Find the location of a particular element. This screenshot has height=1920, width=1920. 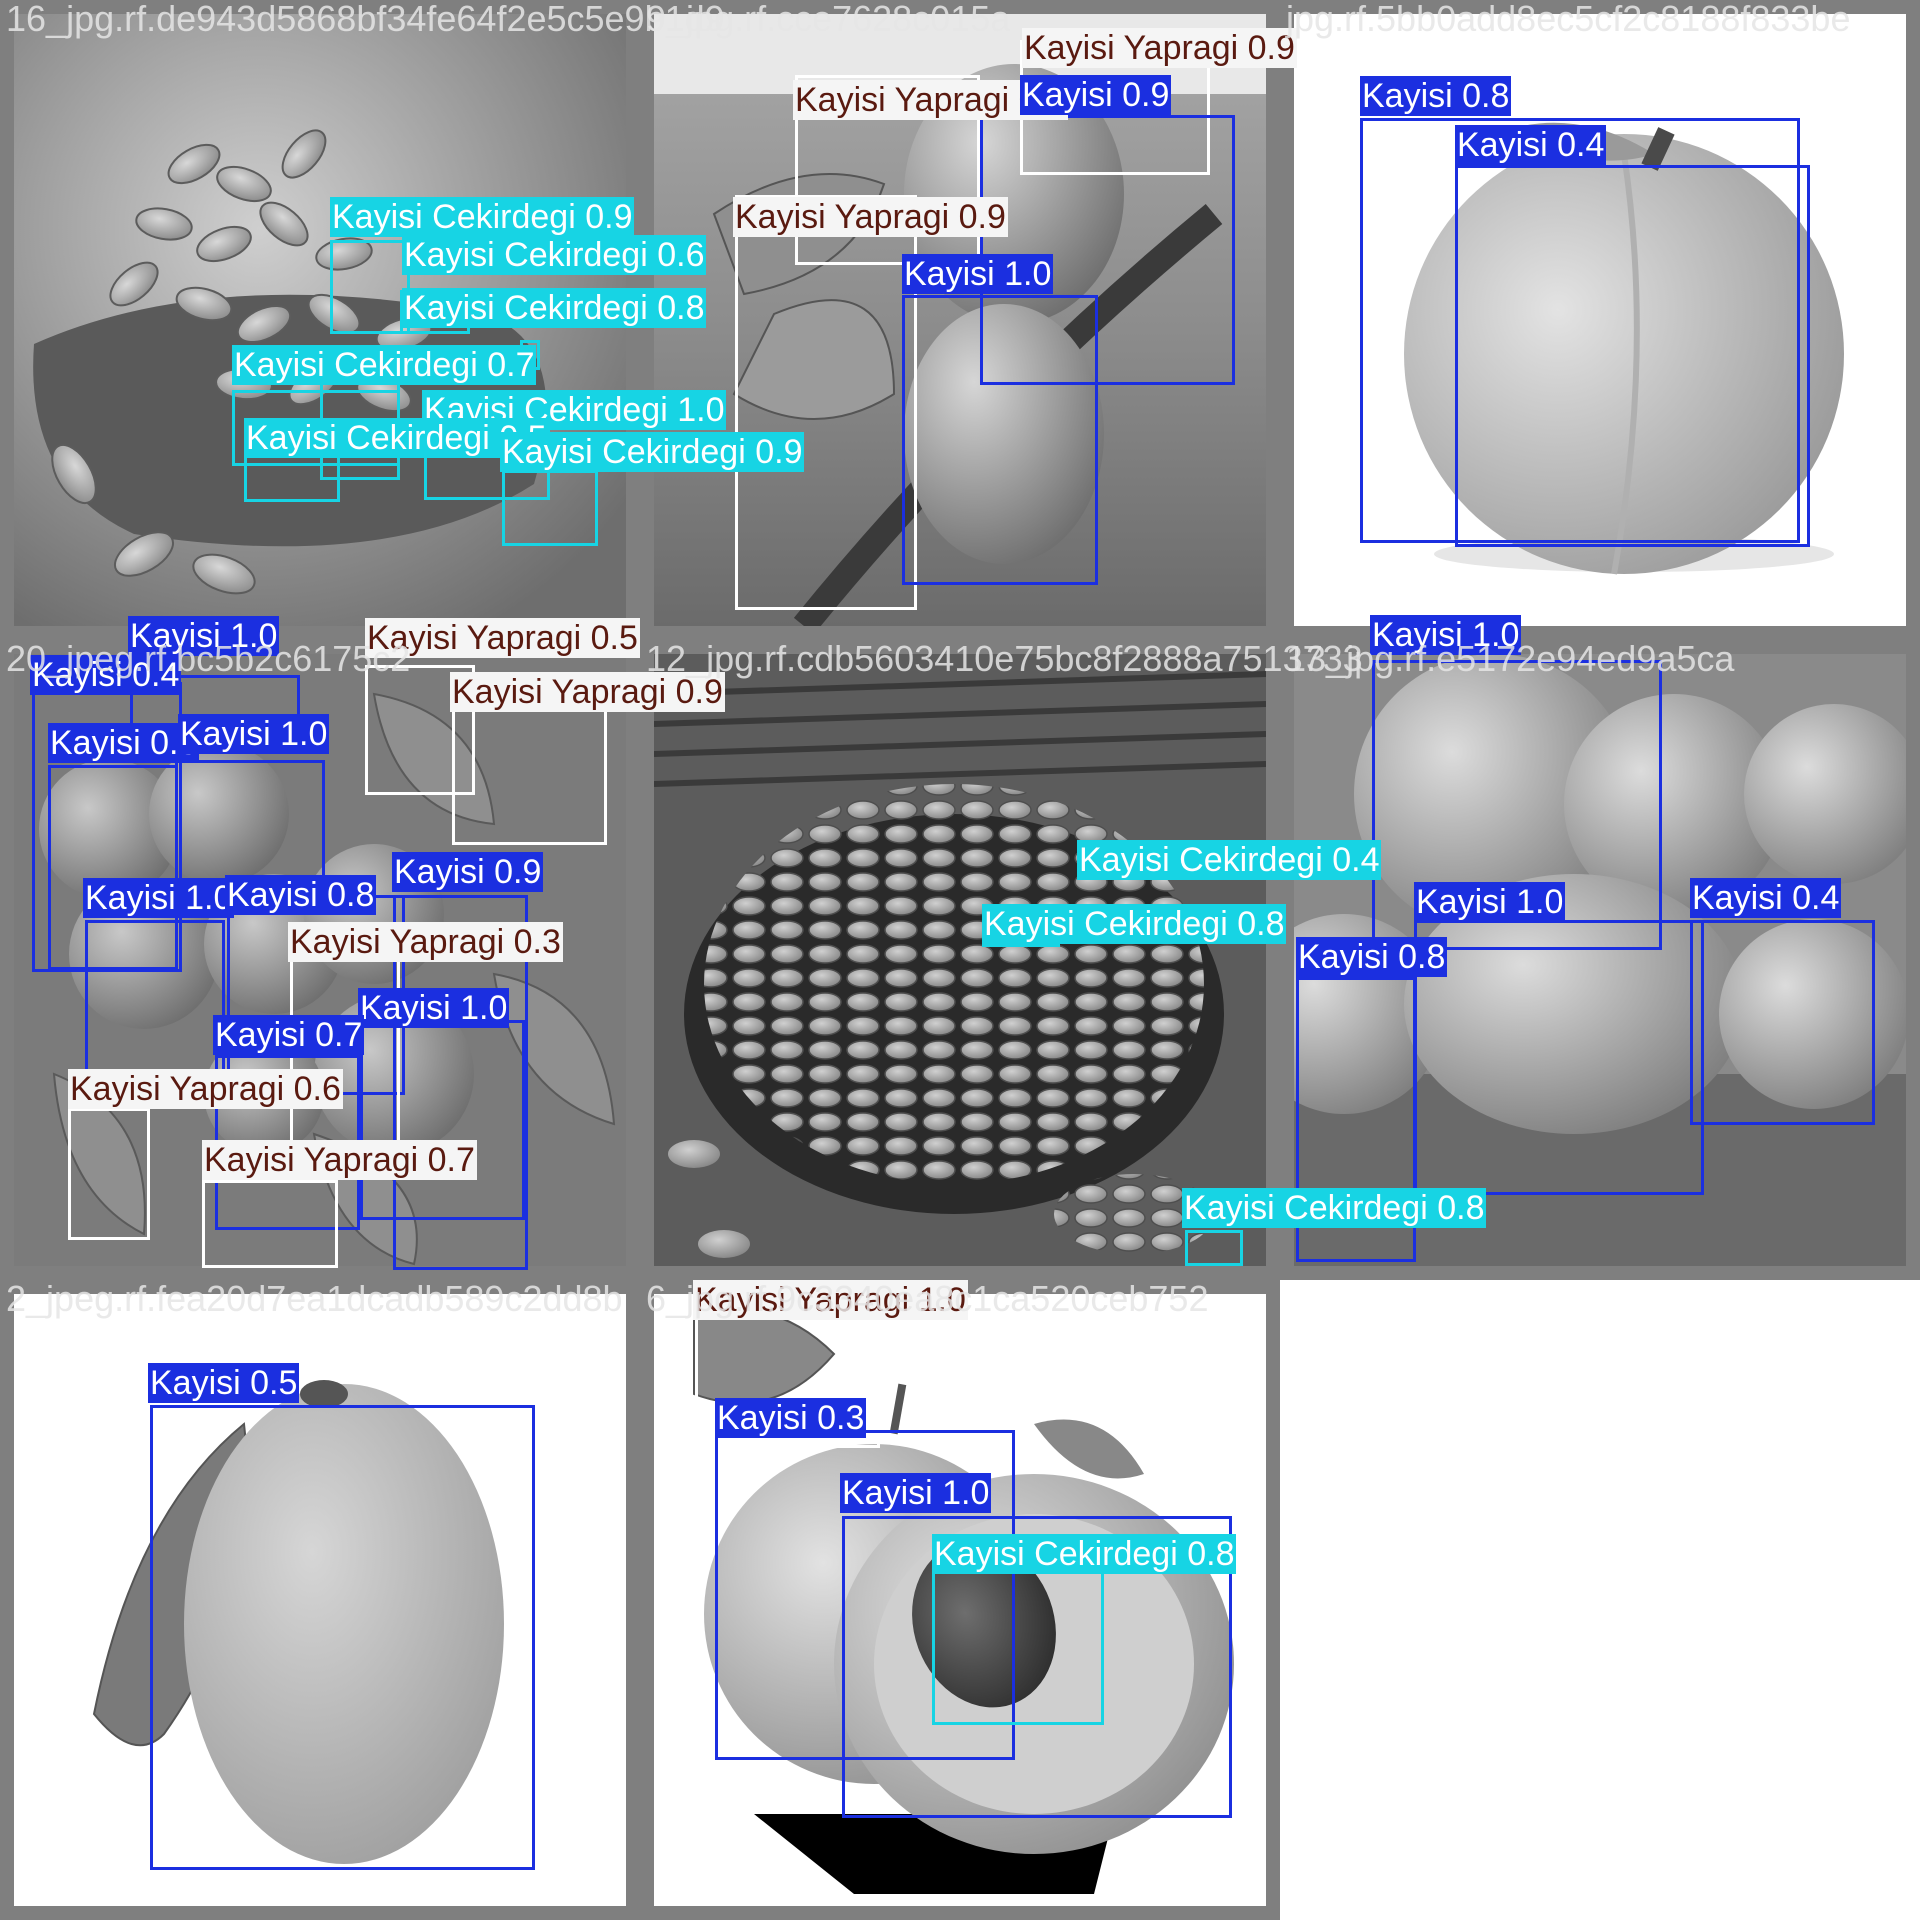

detection-label: Kayisi Yapragi 0.6 is located at coordinates (205, 1089).